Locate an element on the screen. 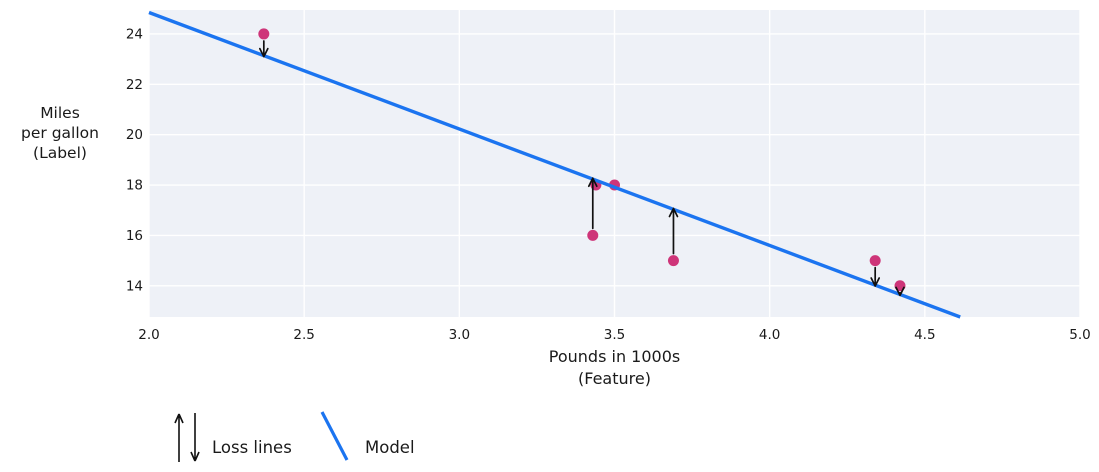 The width and height of the screenshot is (1099, 472). y-tick-label: 16 is located at coordinates (134, 236).